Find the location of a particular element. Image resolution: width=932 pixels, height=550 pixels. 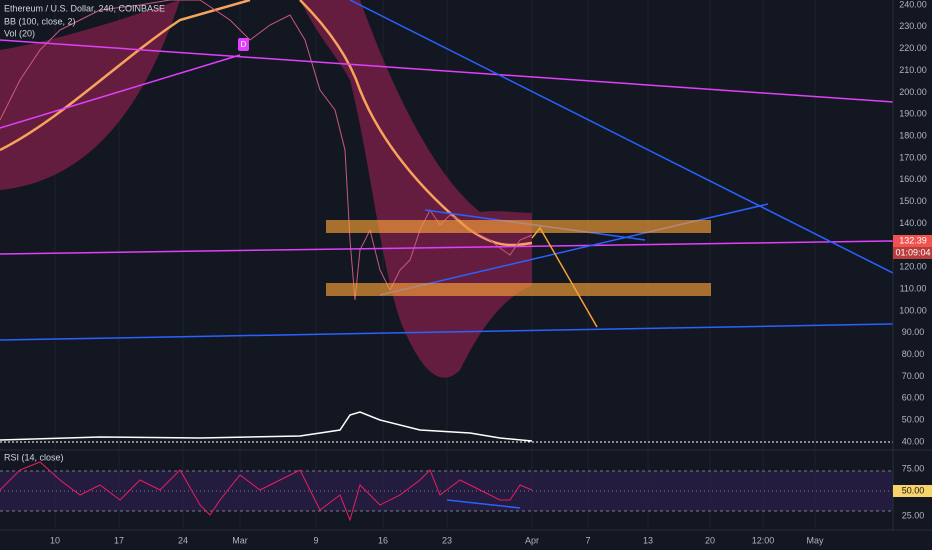

symbol-legend: Ethereum / U.S. Dollar, 240, COINBASE is located at coordinates (84, 8).